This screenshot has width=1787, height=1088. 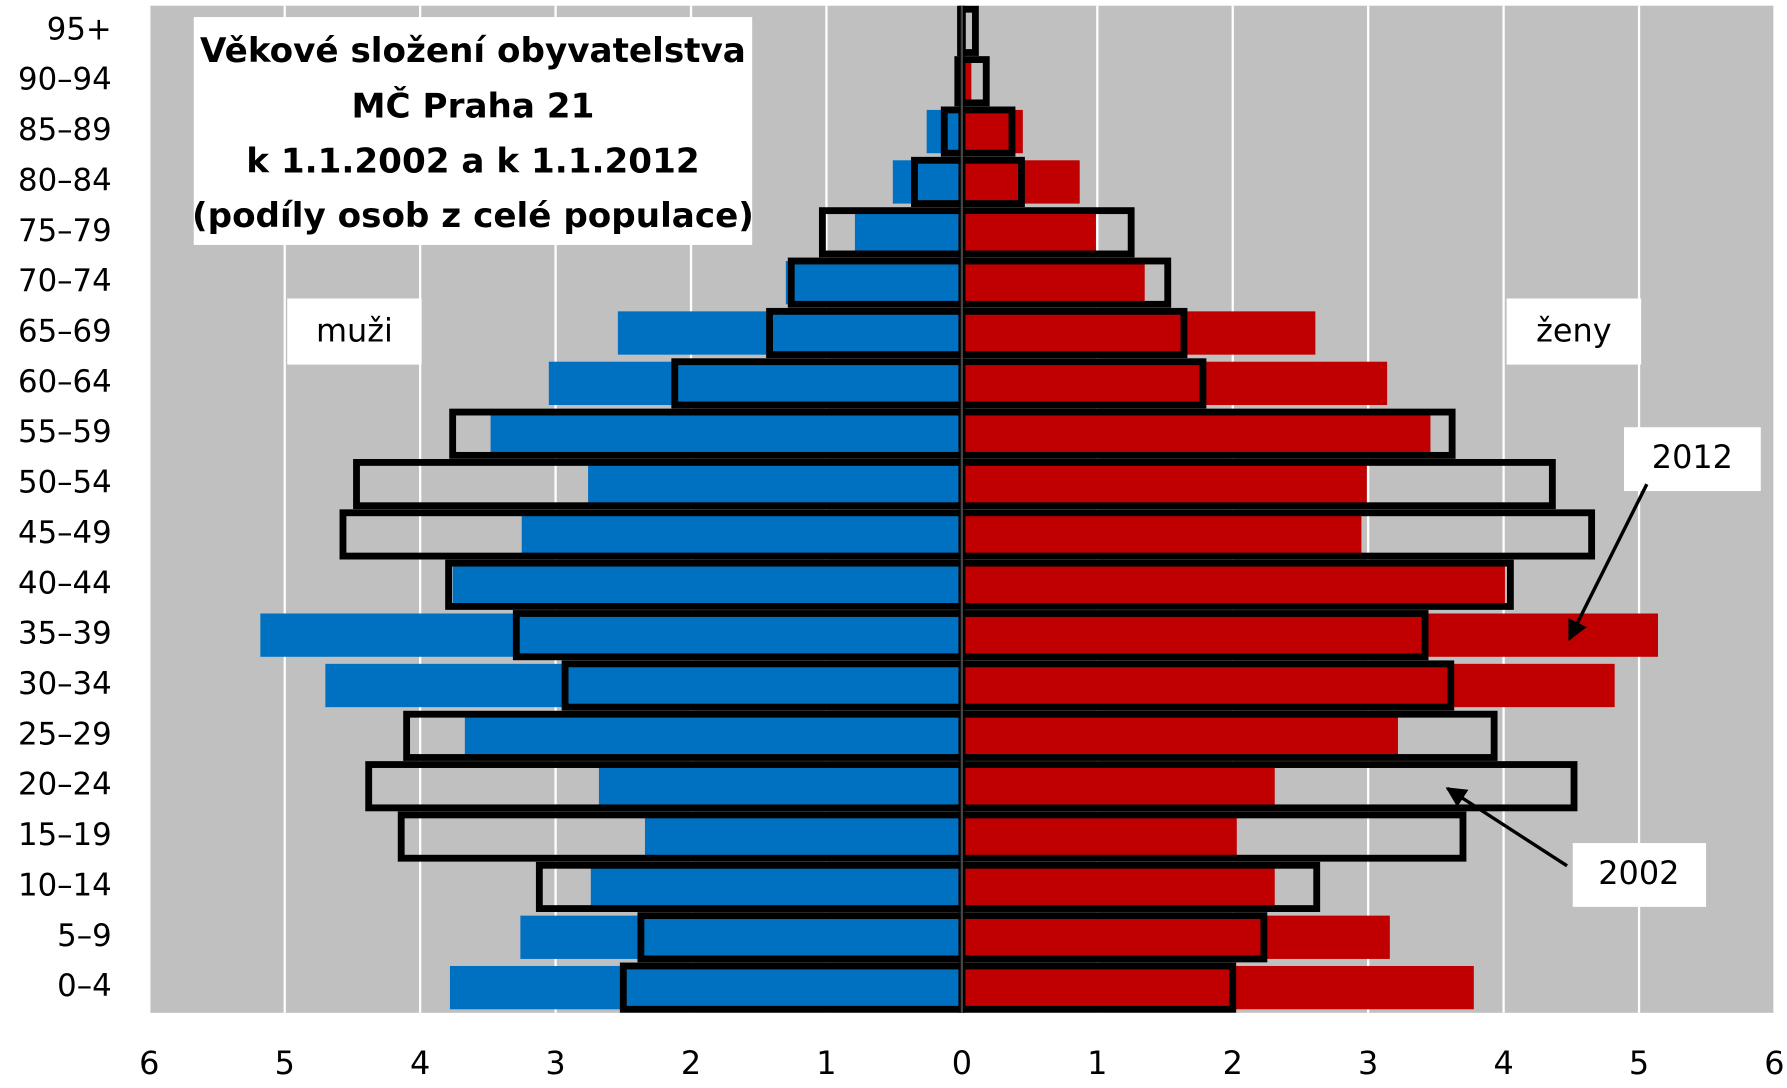 What do you see at coordinates (65, 835) in the screenshot?
I see `y-tick-label: 15–19` at bounding box center [65, 835].